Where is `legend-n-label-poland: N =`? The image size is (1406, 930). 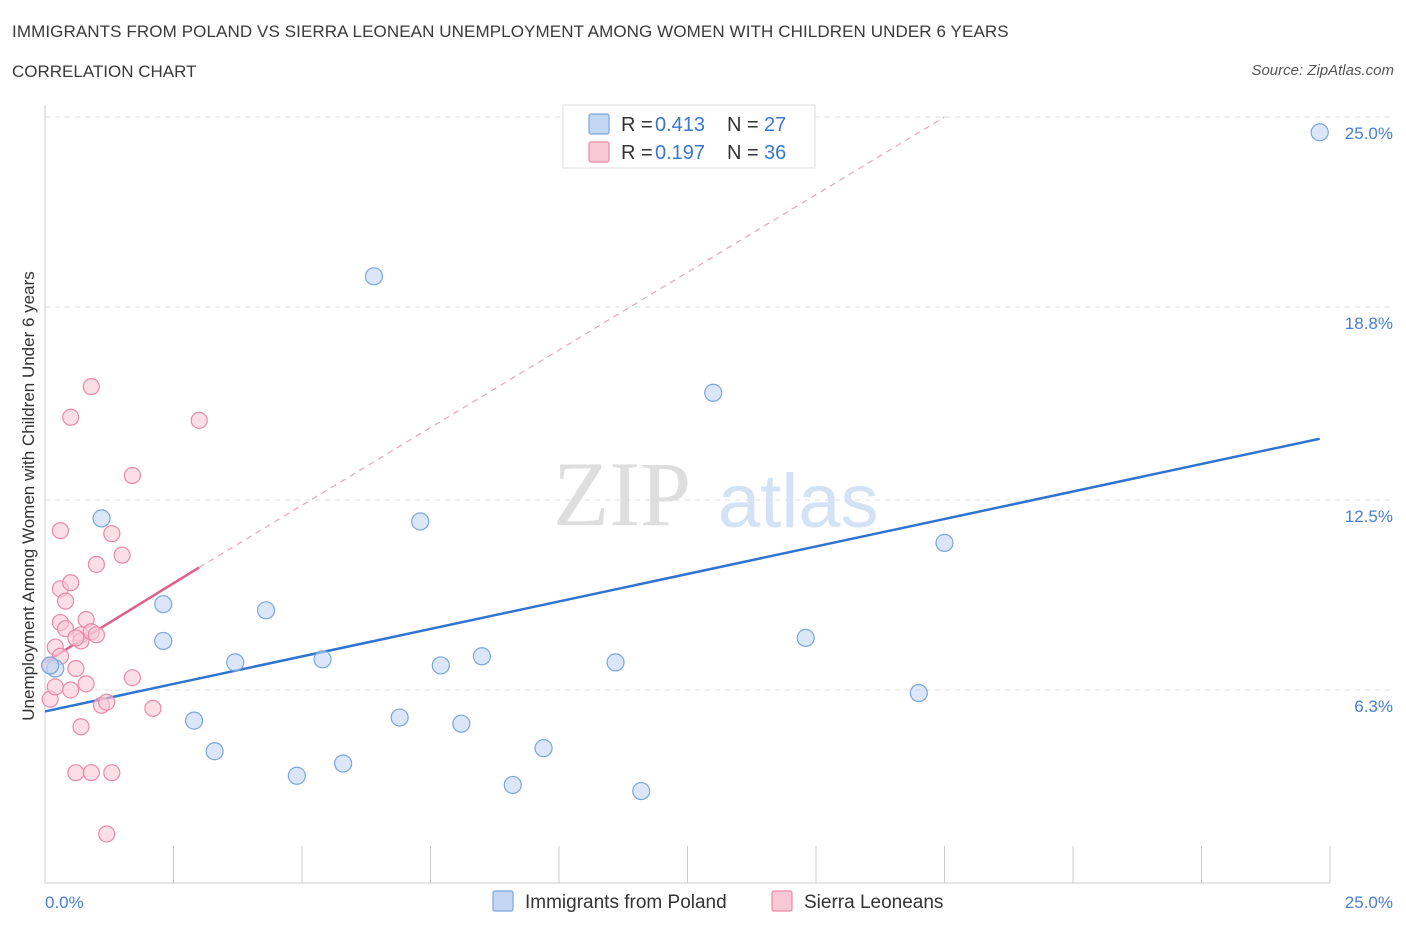 legend-n-label-poland: N = is located at coordinates (743, 125).